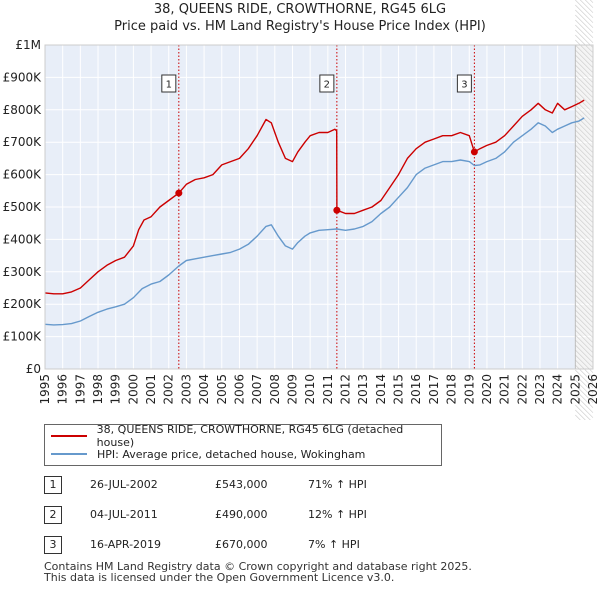 This screenshot has width=600, height=590. Describe the element at coordinates (179, 193) in the screenshot. I see `sale-point` at that location.